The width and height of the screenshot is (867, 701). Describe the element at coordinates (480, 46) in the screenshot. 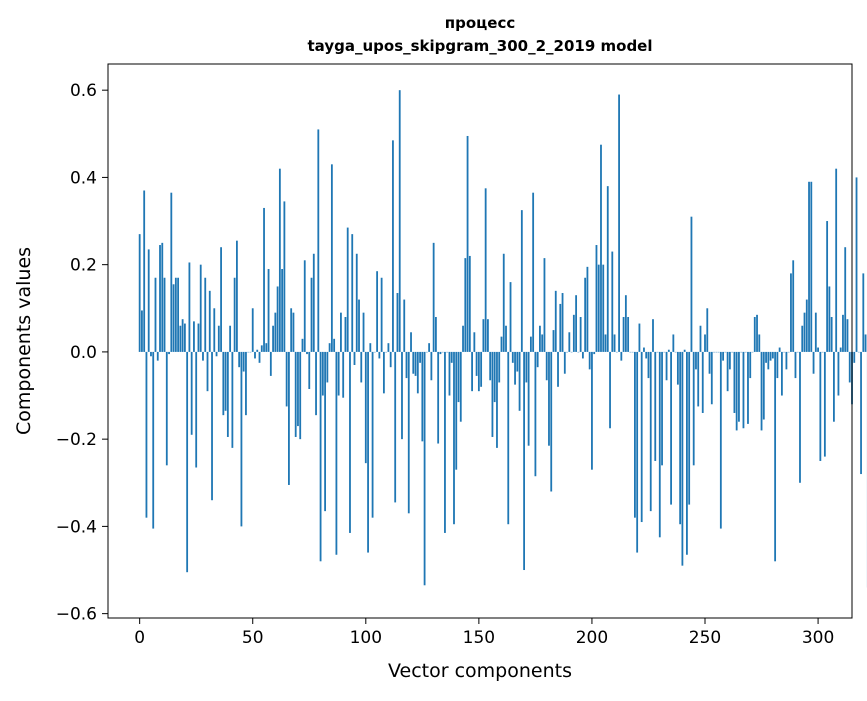

I see `chart-subtitle: tayga_upos_skipgram_300_2_2019 model` at that location.